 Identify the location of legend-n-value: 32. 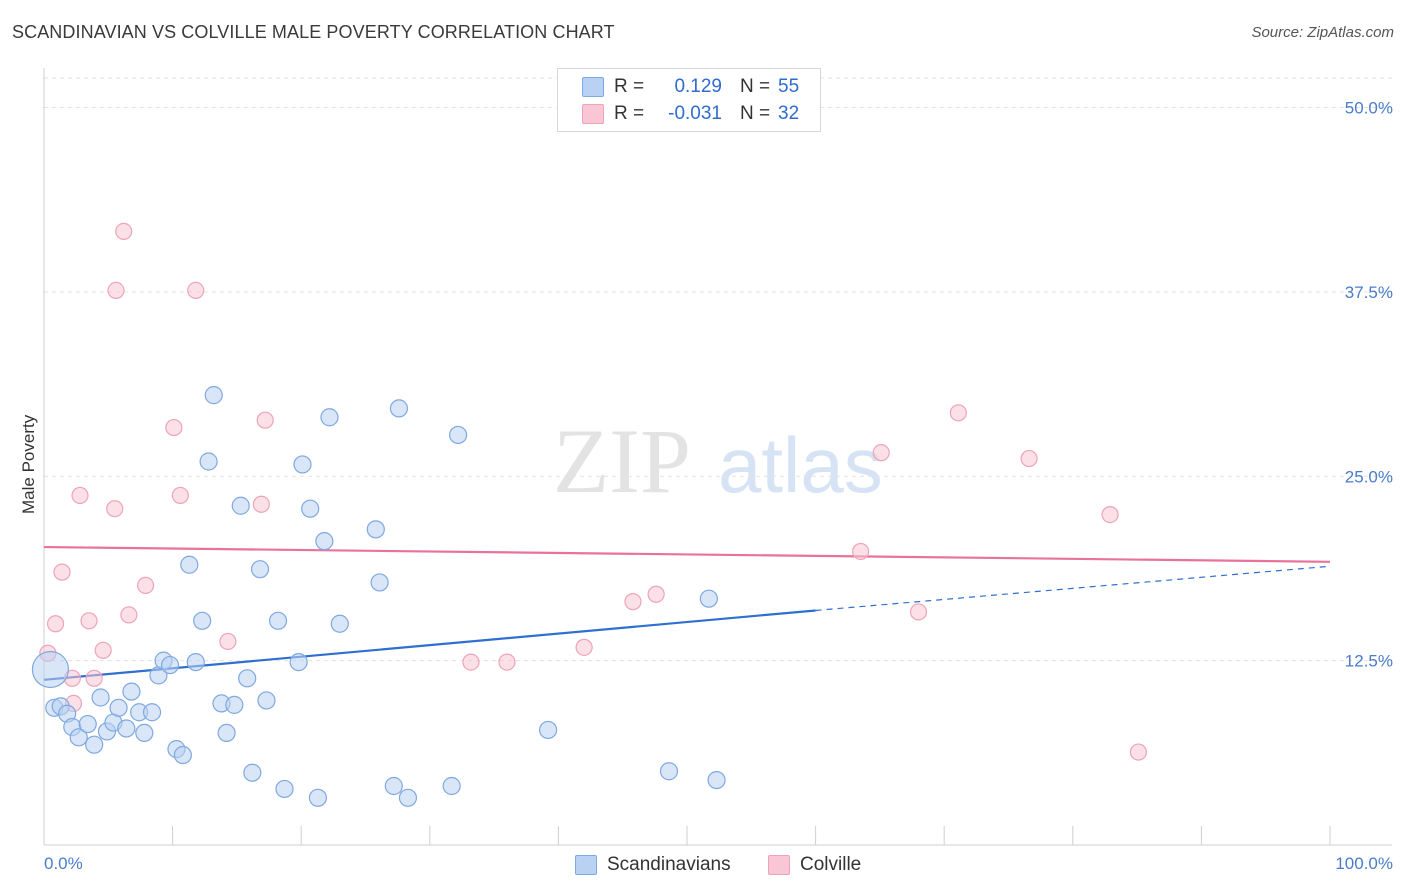
(789, 113).